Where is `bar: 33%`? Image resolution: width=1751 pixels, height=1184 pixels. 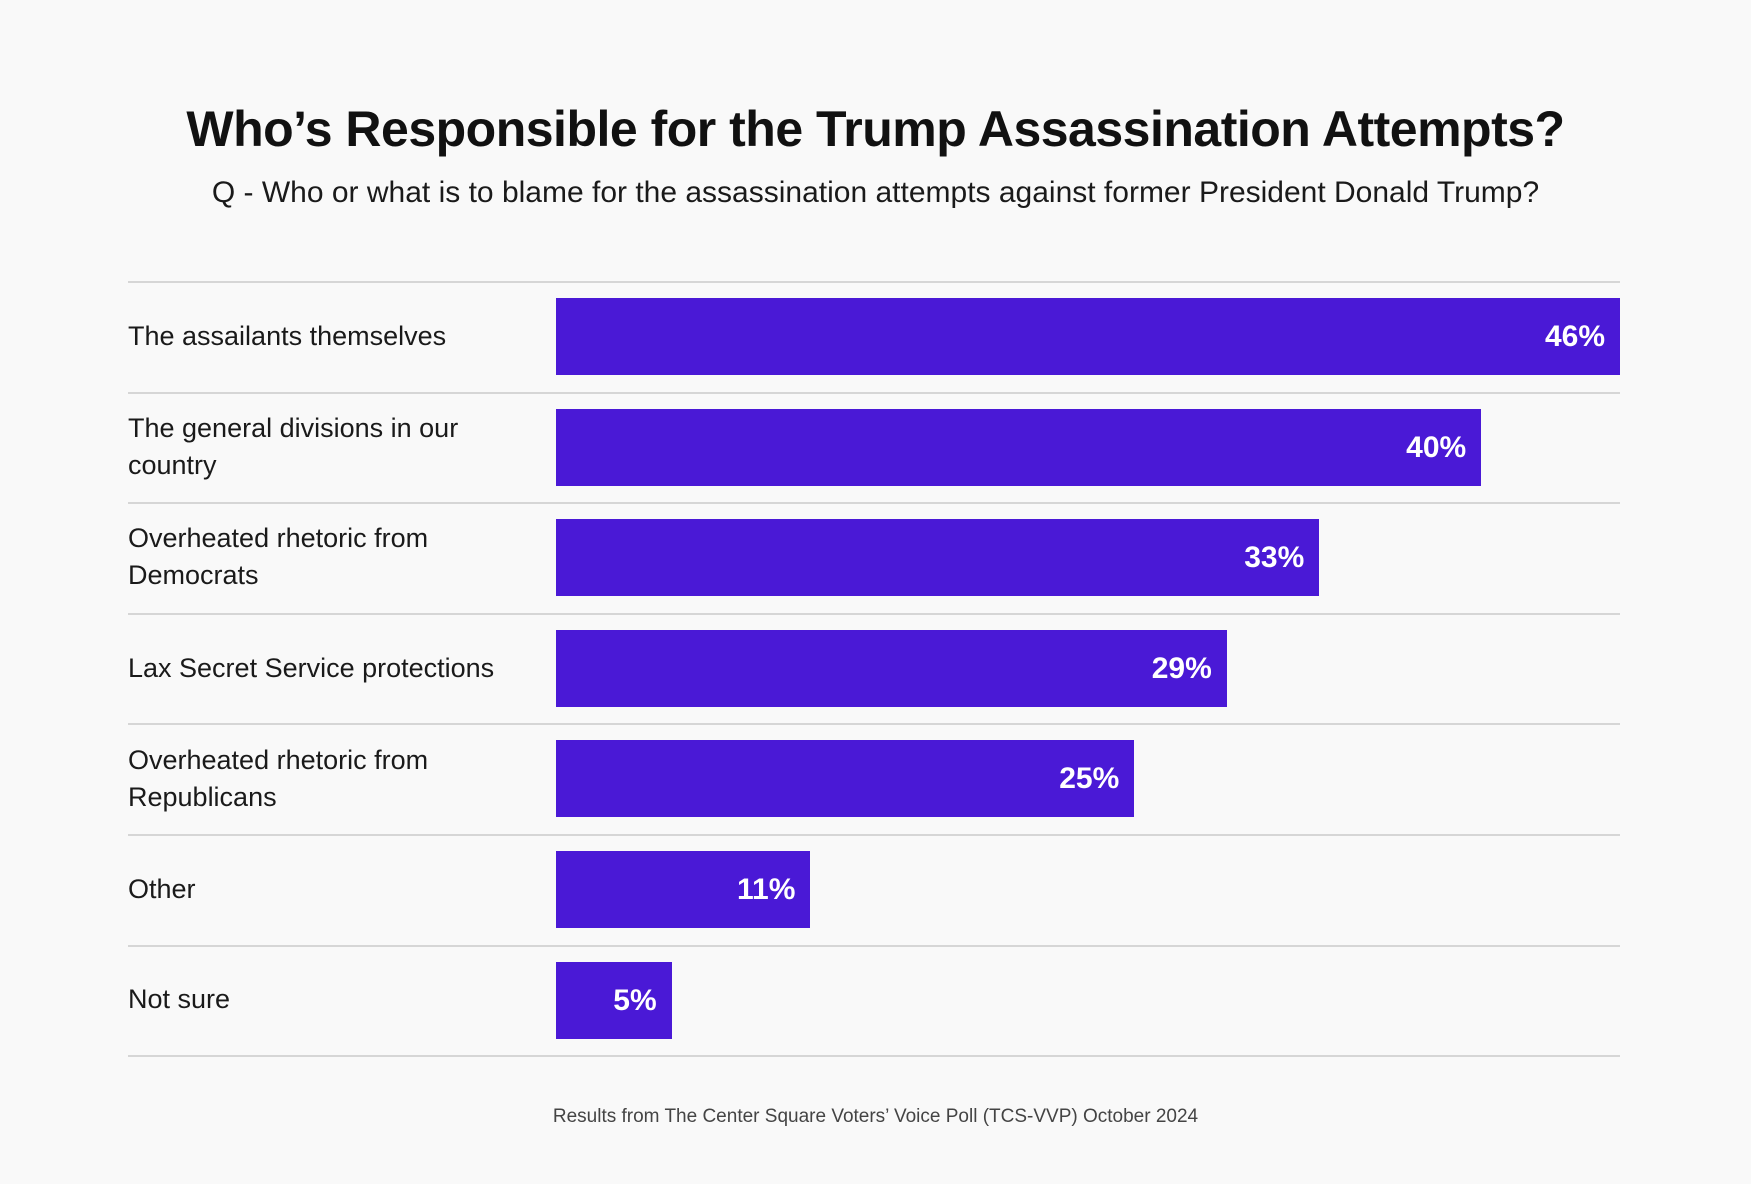
bar: 33% is located at coordinates (938, 558).